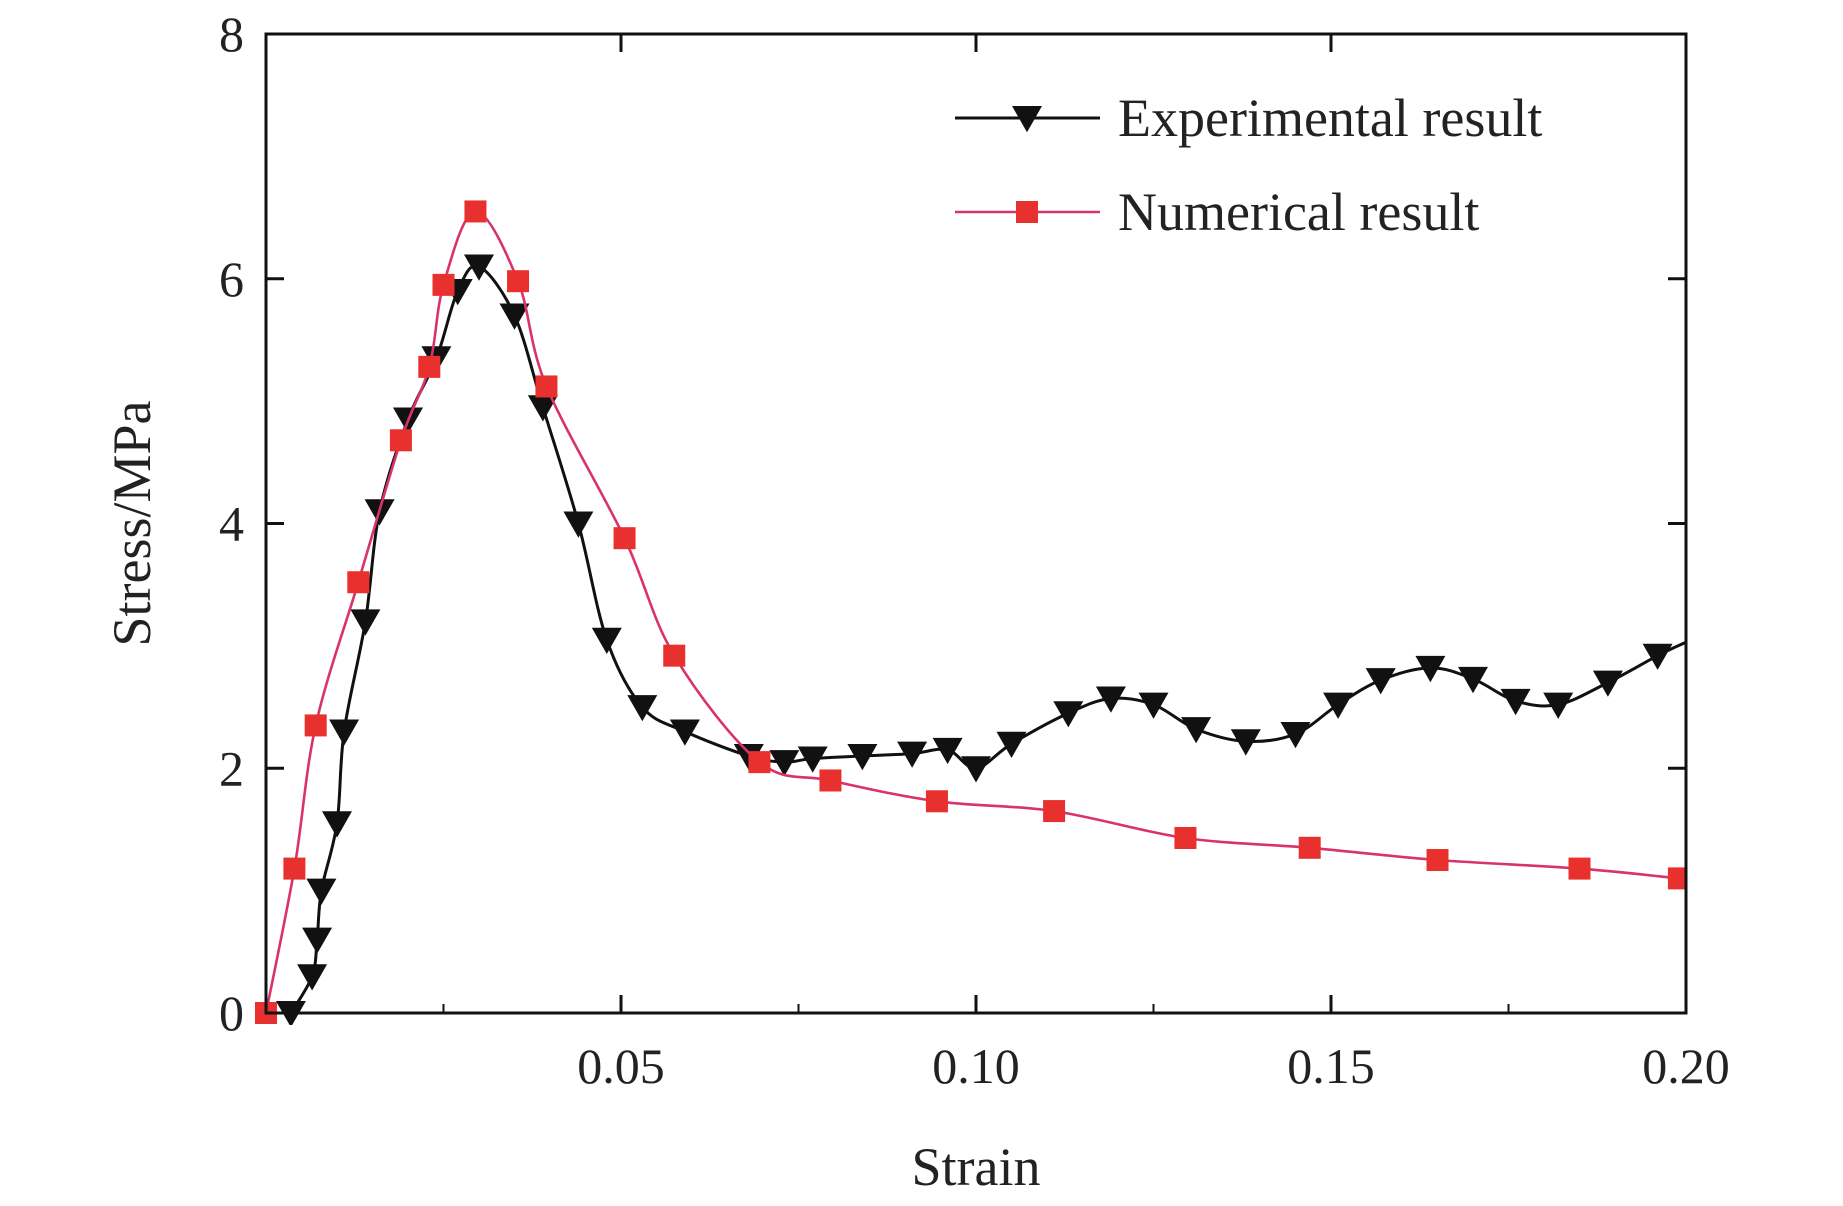  Describe the element at coordinates (1330, 118) in the screenshot. I see `legend-label-experimental: Experimental result` at that location.